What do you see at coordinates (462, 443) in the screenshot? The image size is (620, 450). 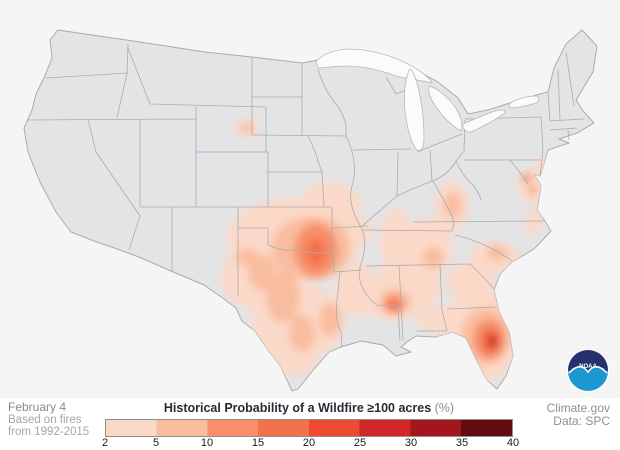 I see `legend-tick-label: 35` at bounding box center [462, 443].